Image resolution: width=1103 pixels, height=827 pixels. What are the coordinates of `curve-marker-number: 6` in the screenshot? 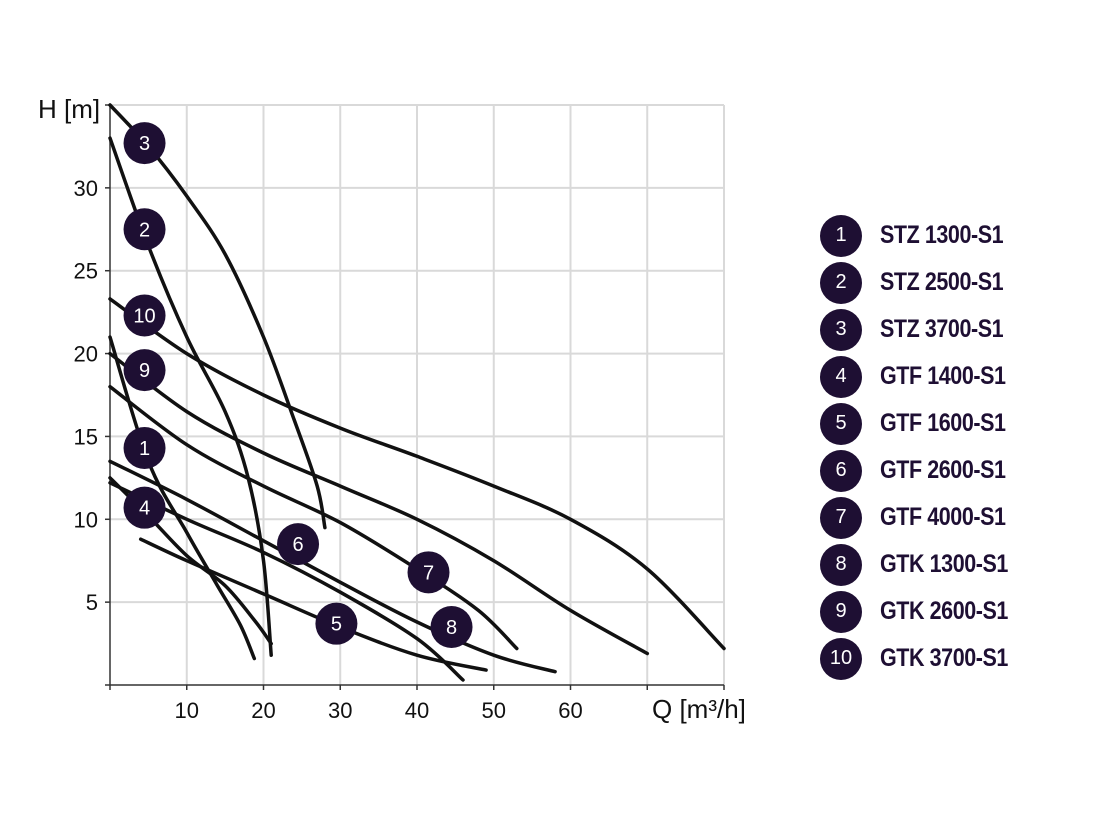 It's located at (297, 545).